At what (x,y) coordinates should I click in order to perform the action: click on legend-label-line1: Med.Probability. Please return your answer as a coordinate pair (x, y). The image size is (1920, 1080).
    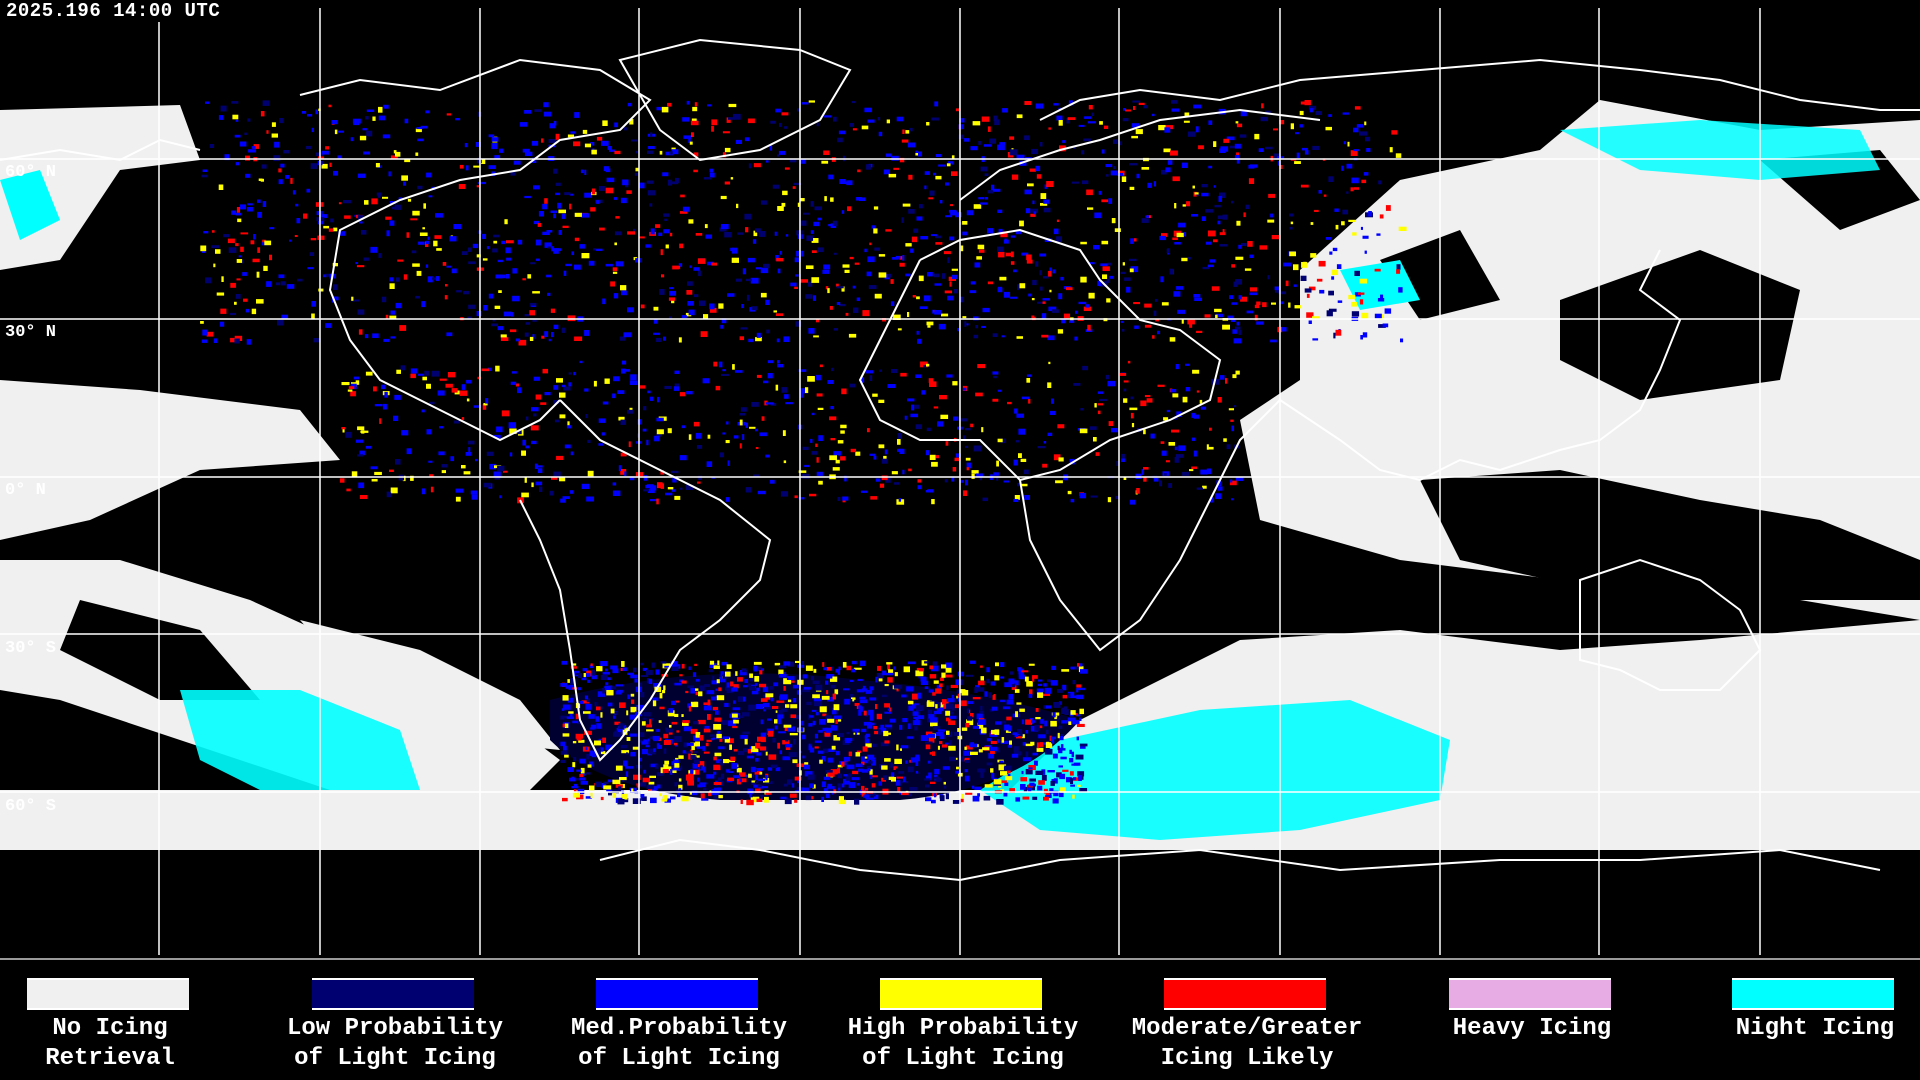
    Looking at the image, I should click on (679, 1028).